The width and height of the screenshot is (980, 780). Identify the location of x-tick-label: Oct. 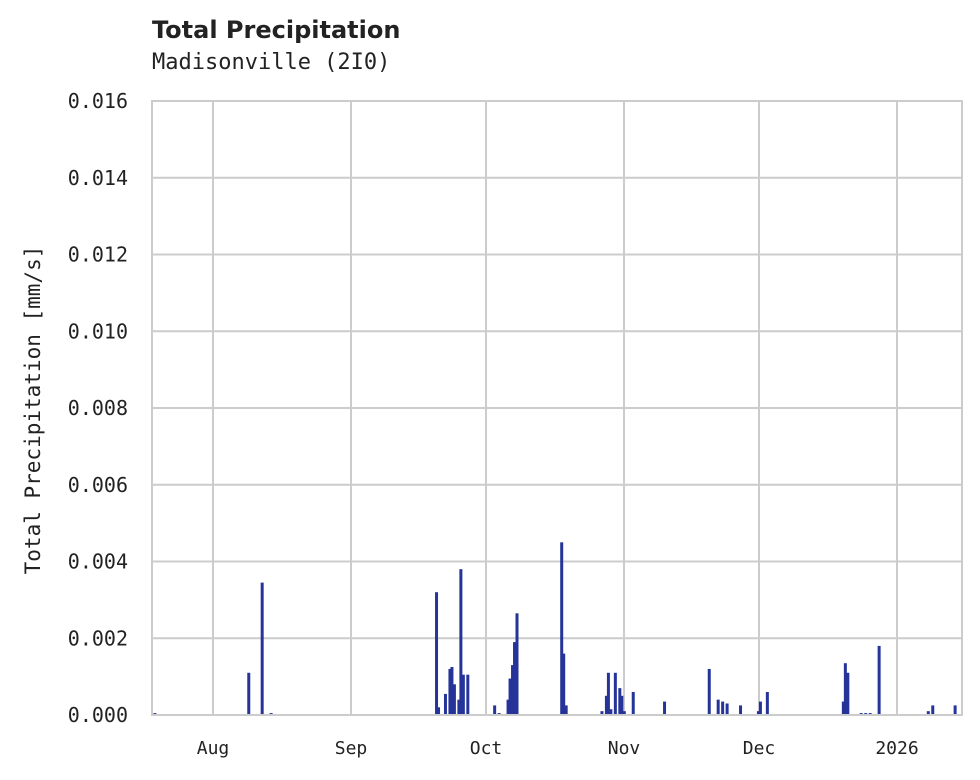
(486, 748).